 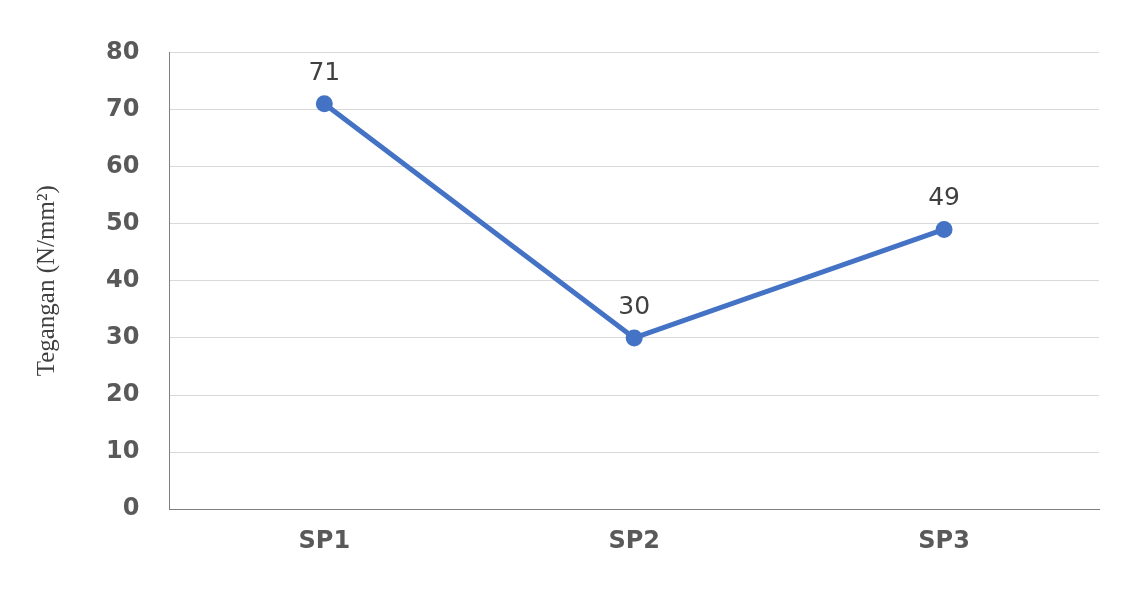 I want to click on y-axis-title: Tegangan (N/mm²), so click(x=45, y=281).